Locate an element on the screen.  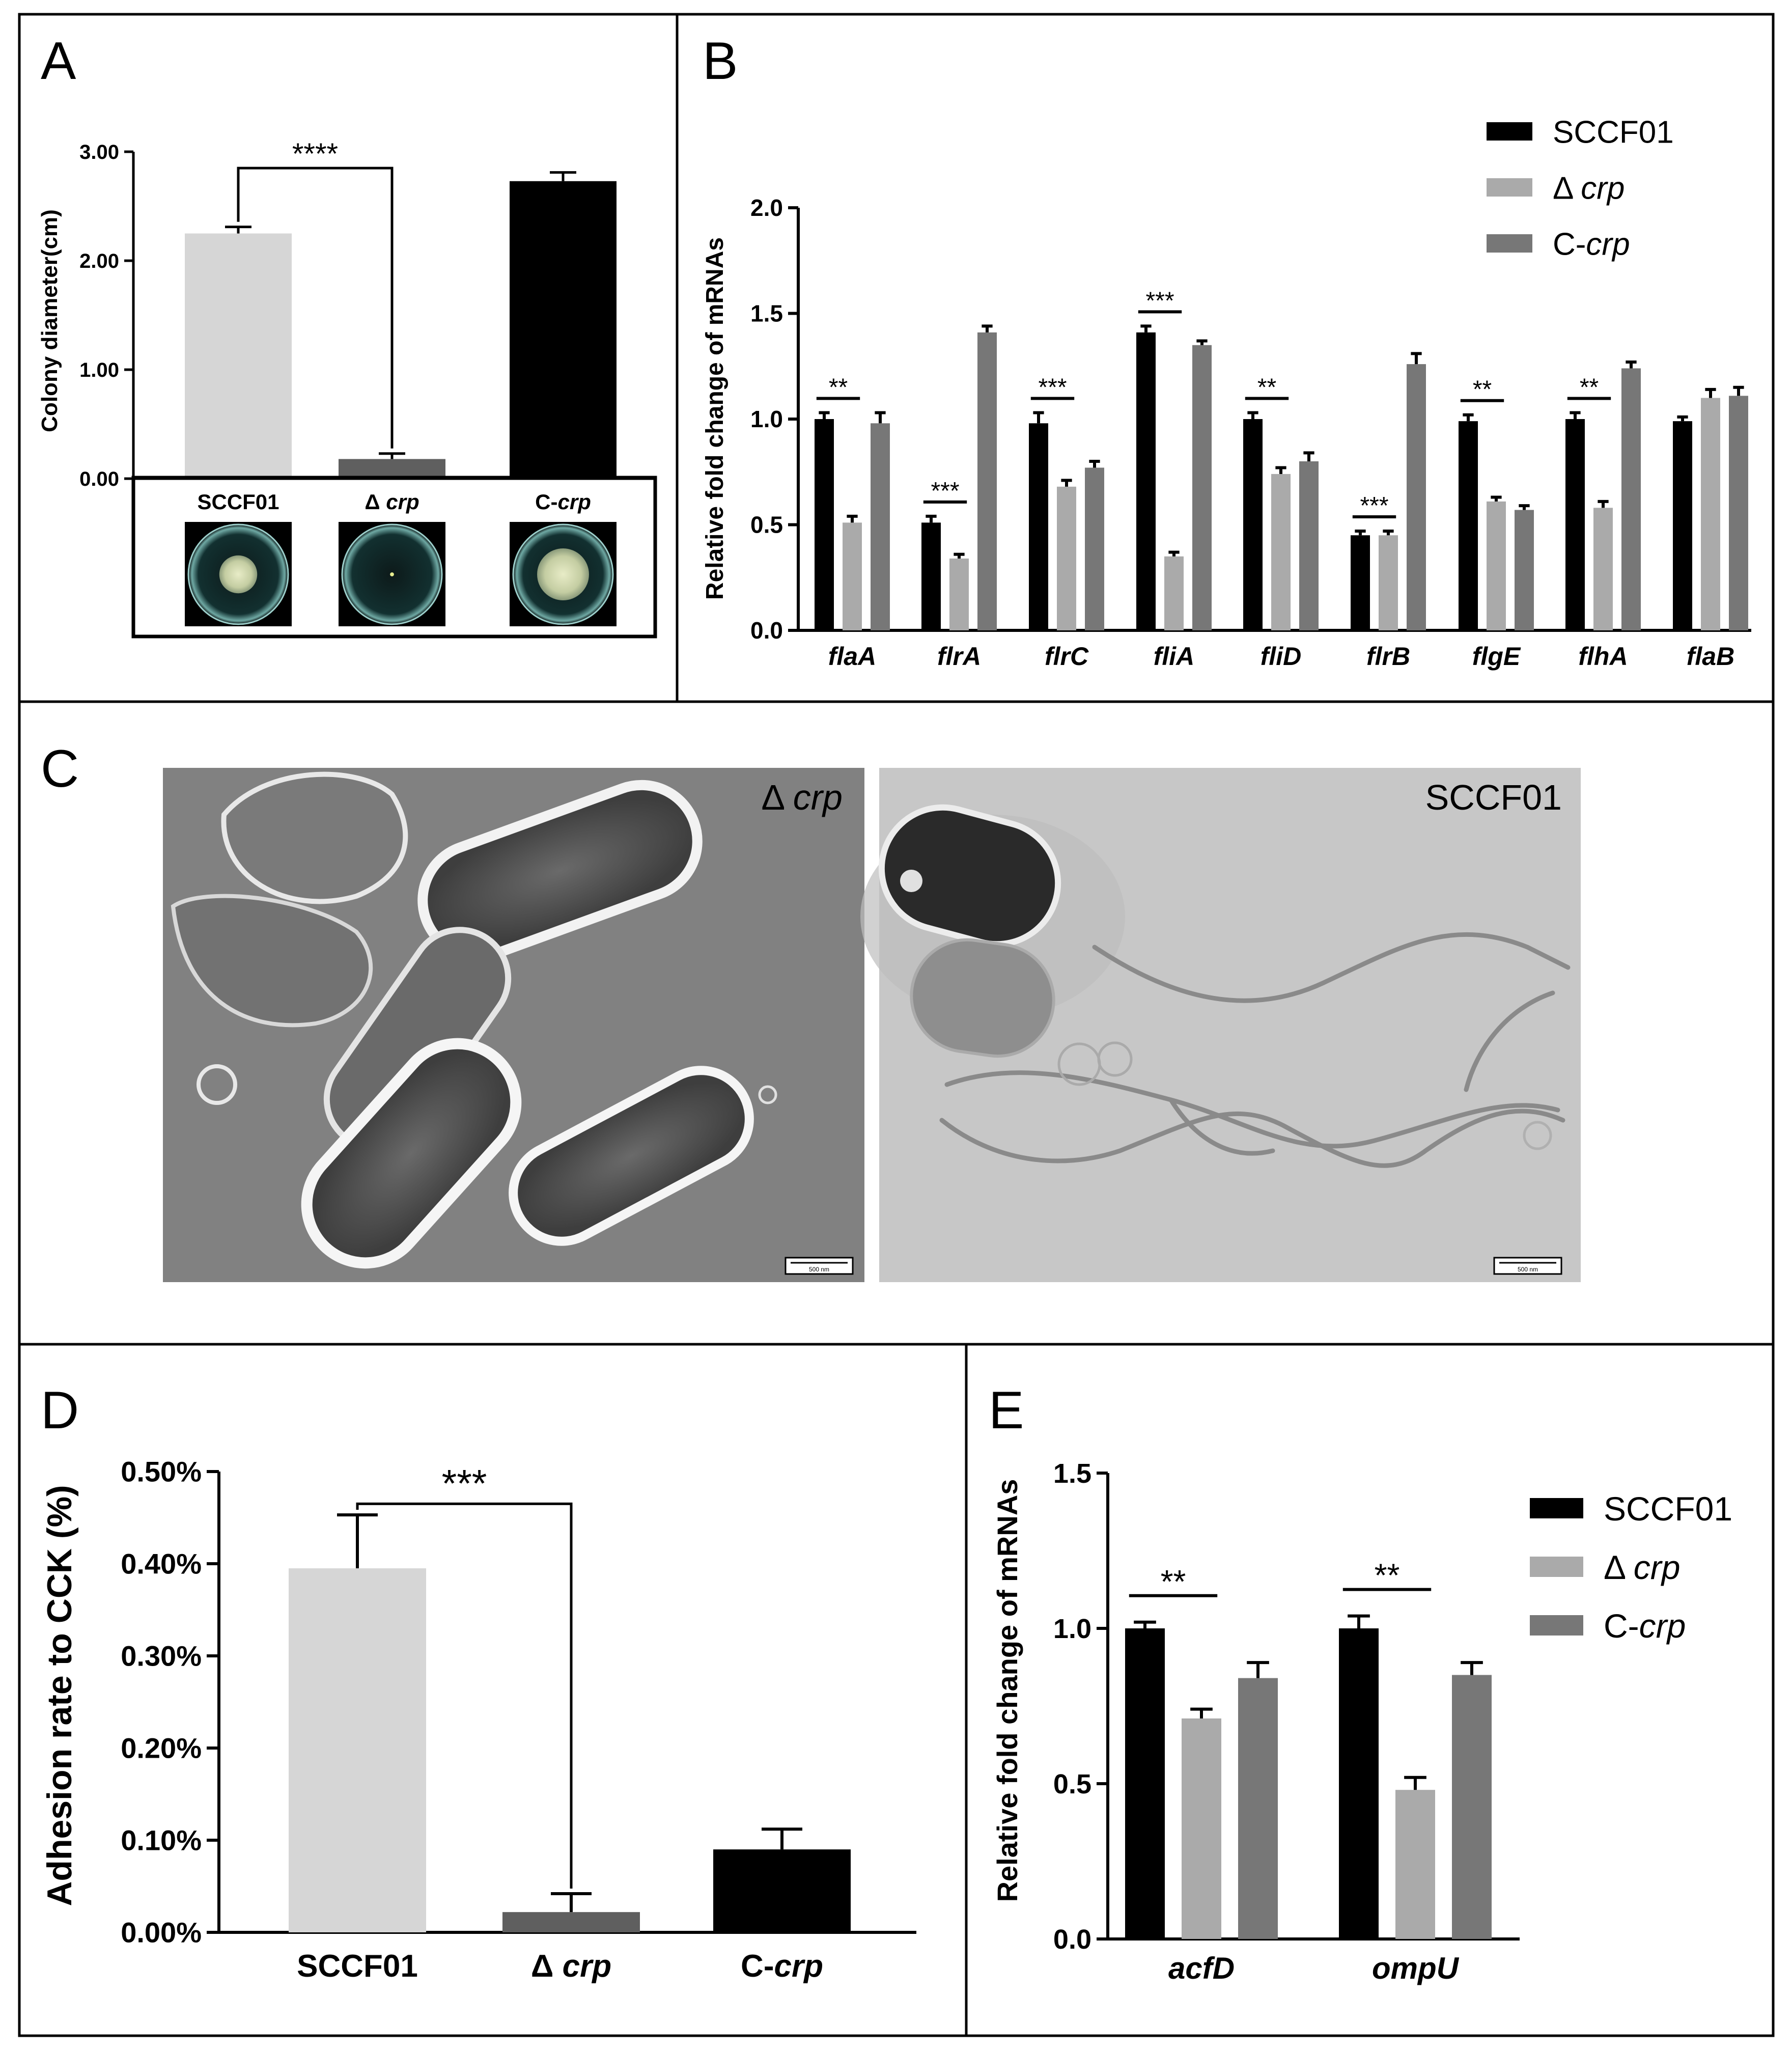
panel-b-category: flgE is located at coordinates (1496, 656).